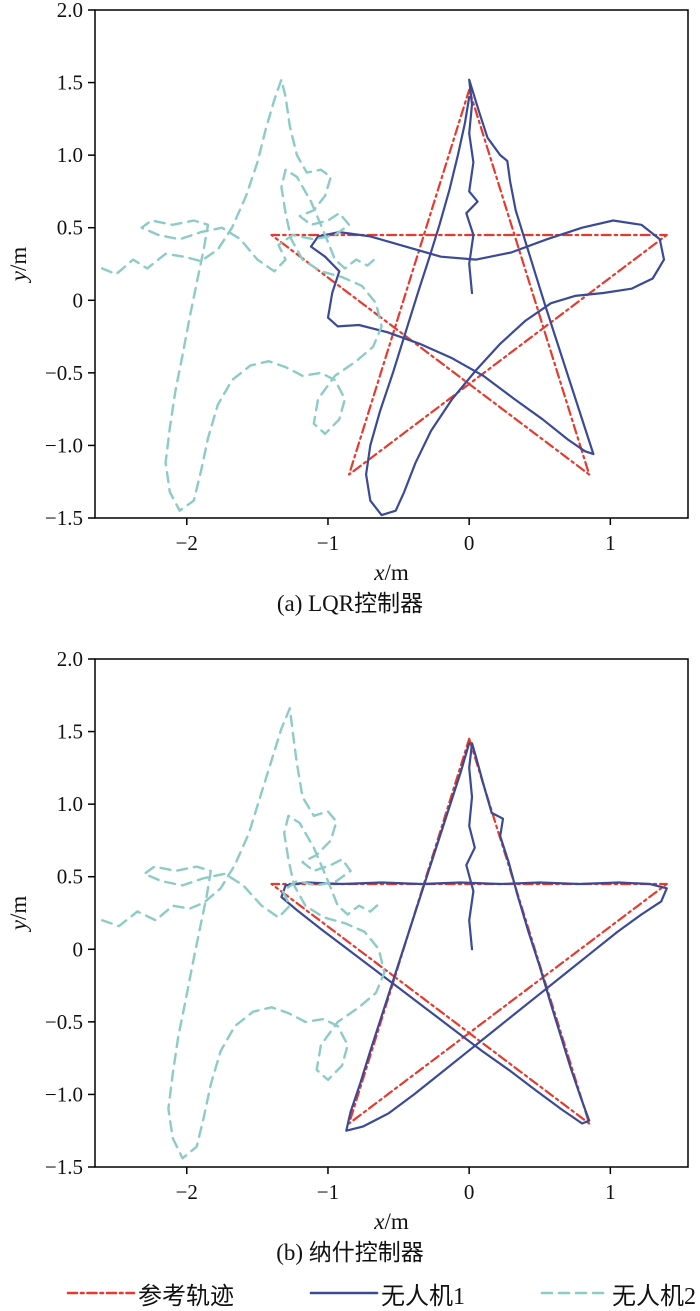  What do you see at coordinates (350, 603) in the screenshot?
I see `caption-a: (a) LQR控制器` at bounding box center [350, 603].